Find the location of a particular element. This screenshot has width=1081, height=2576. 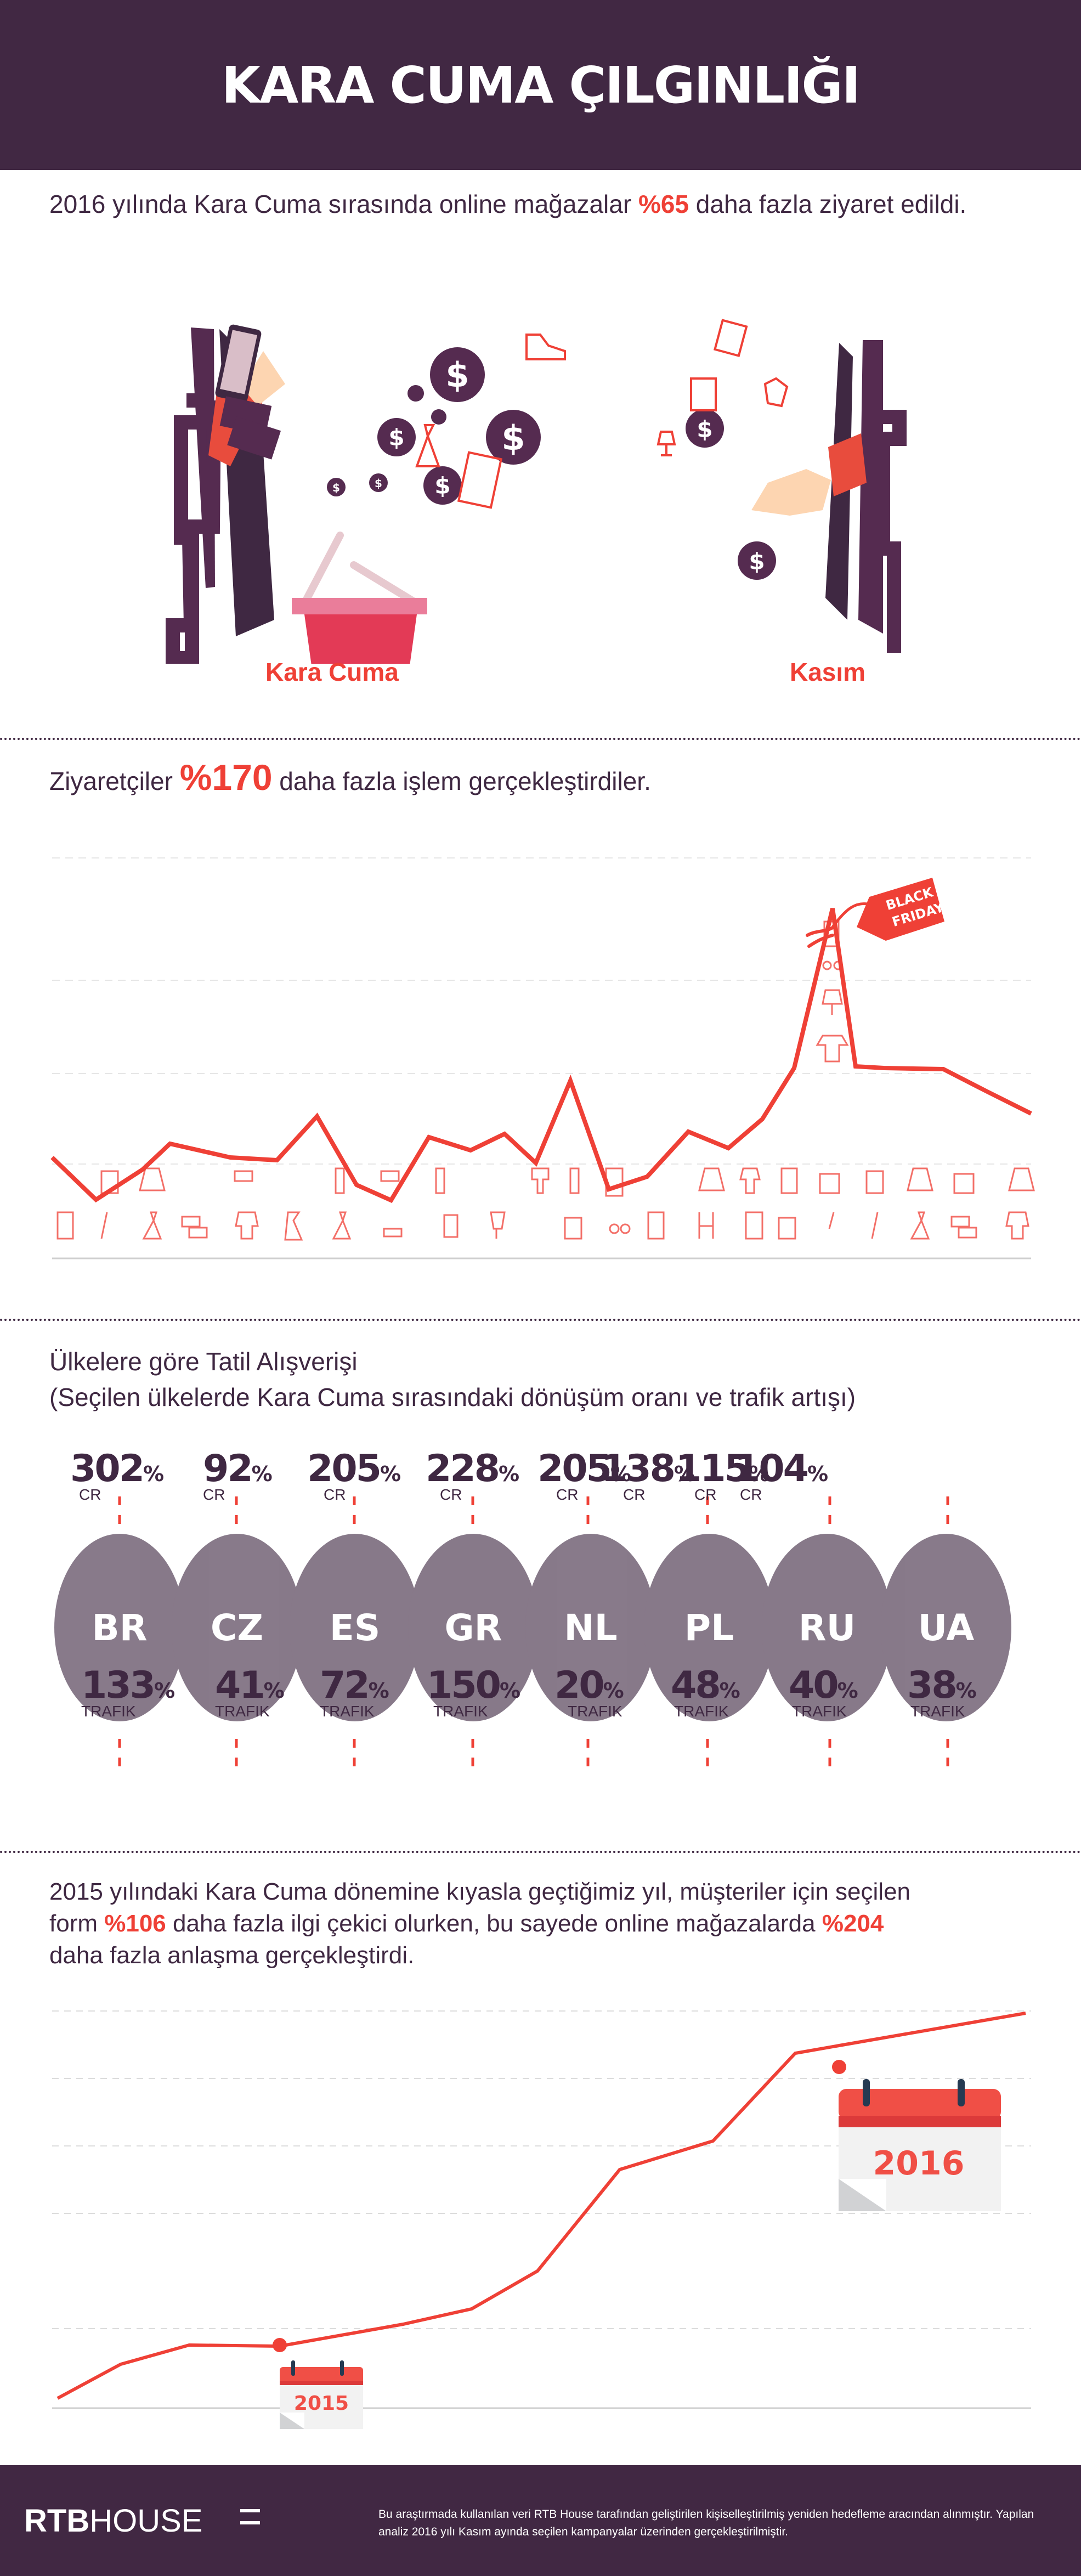

svg-text: 2016 is located at coordinates (919, 2163).